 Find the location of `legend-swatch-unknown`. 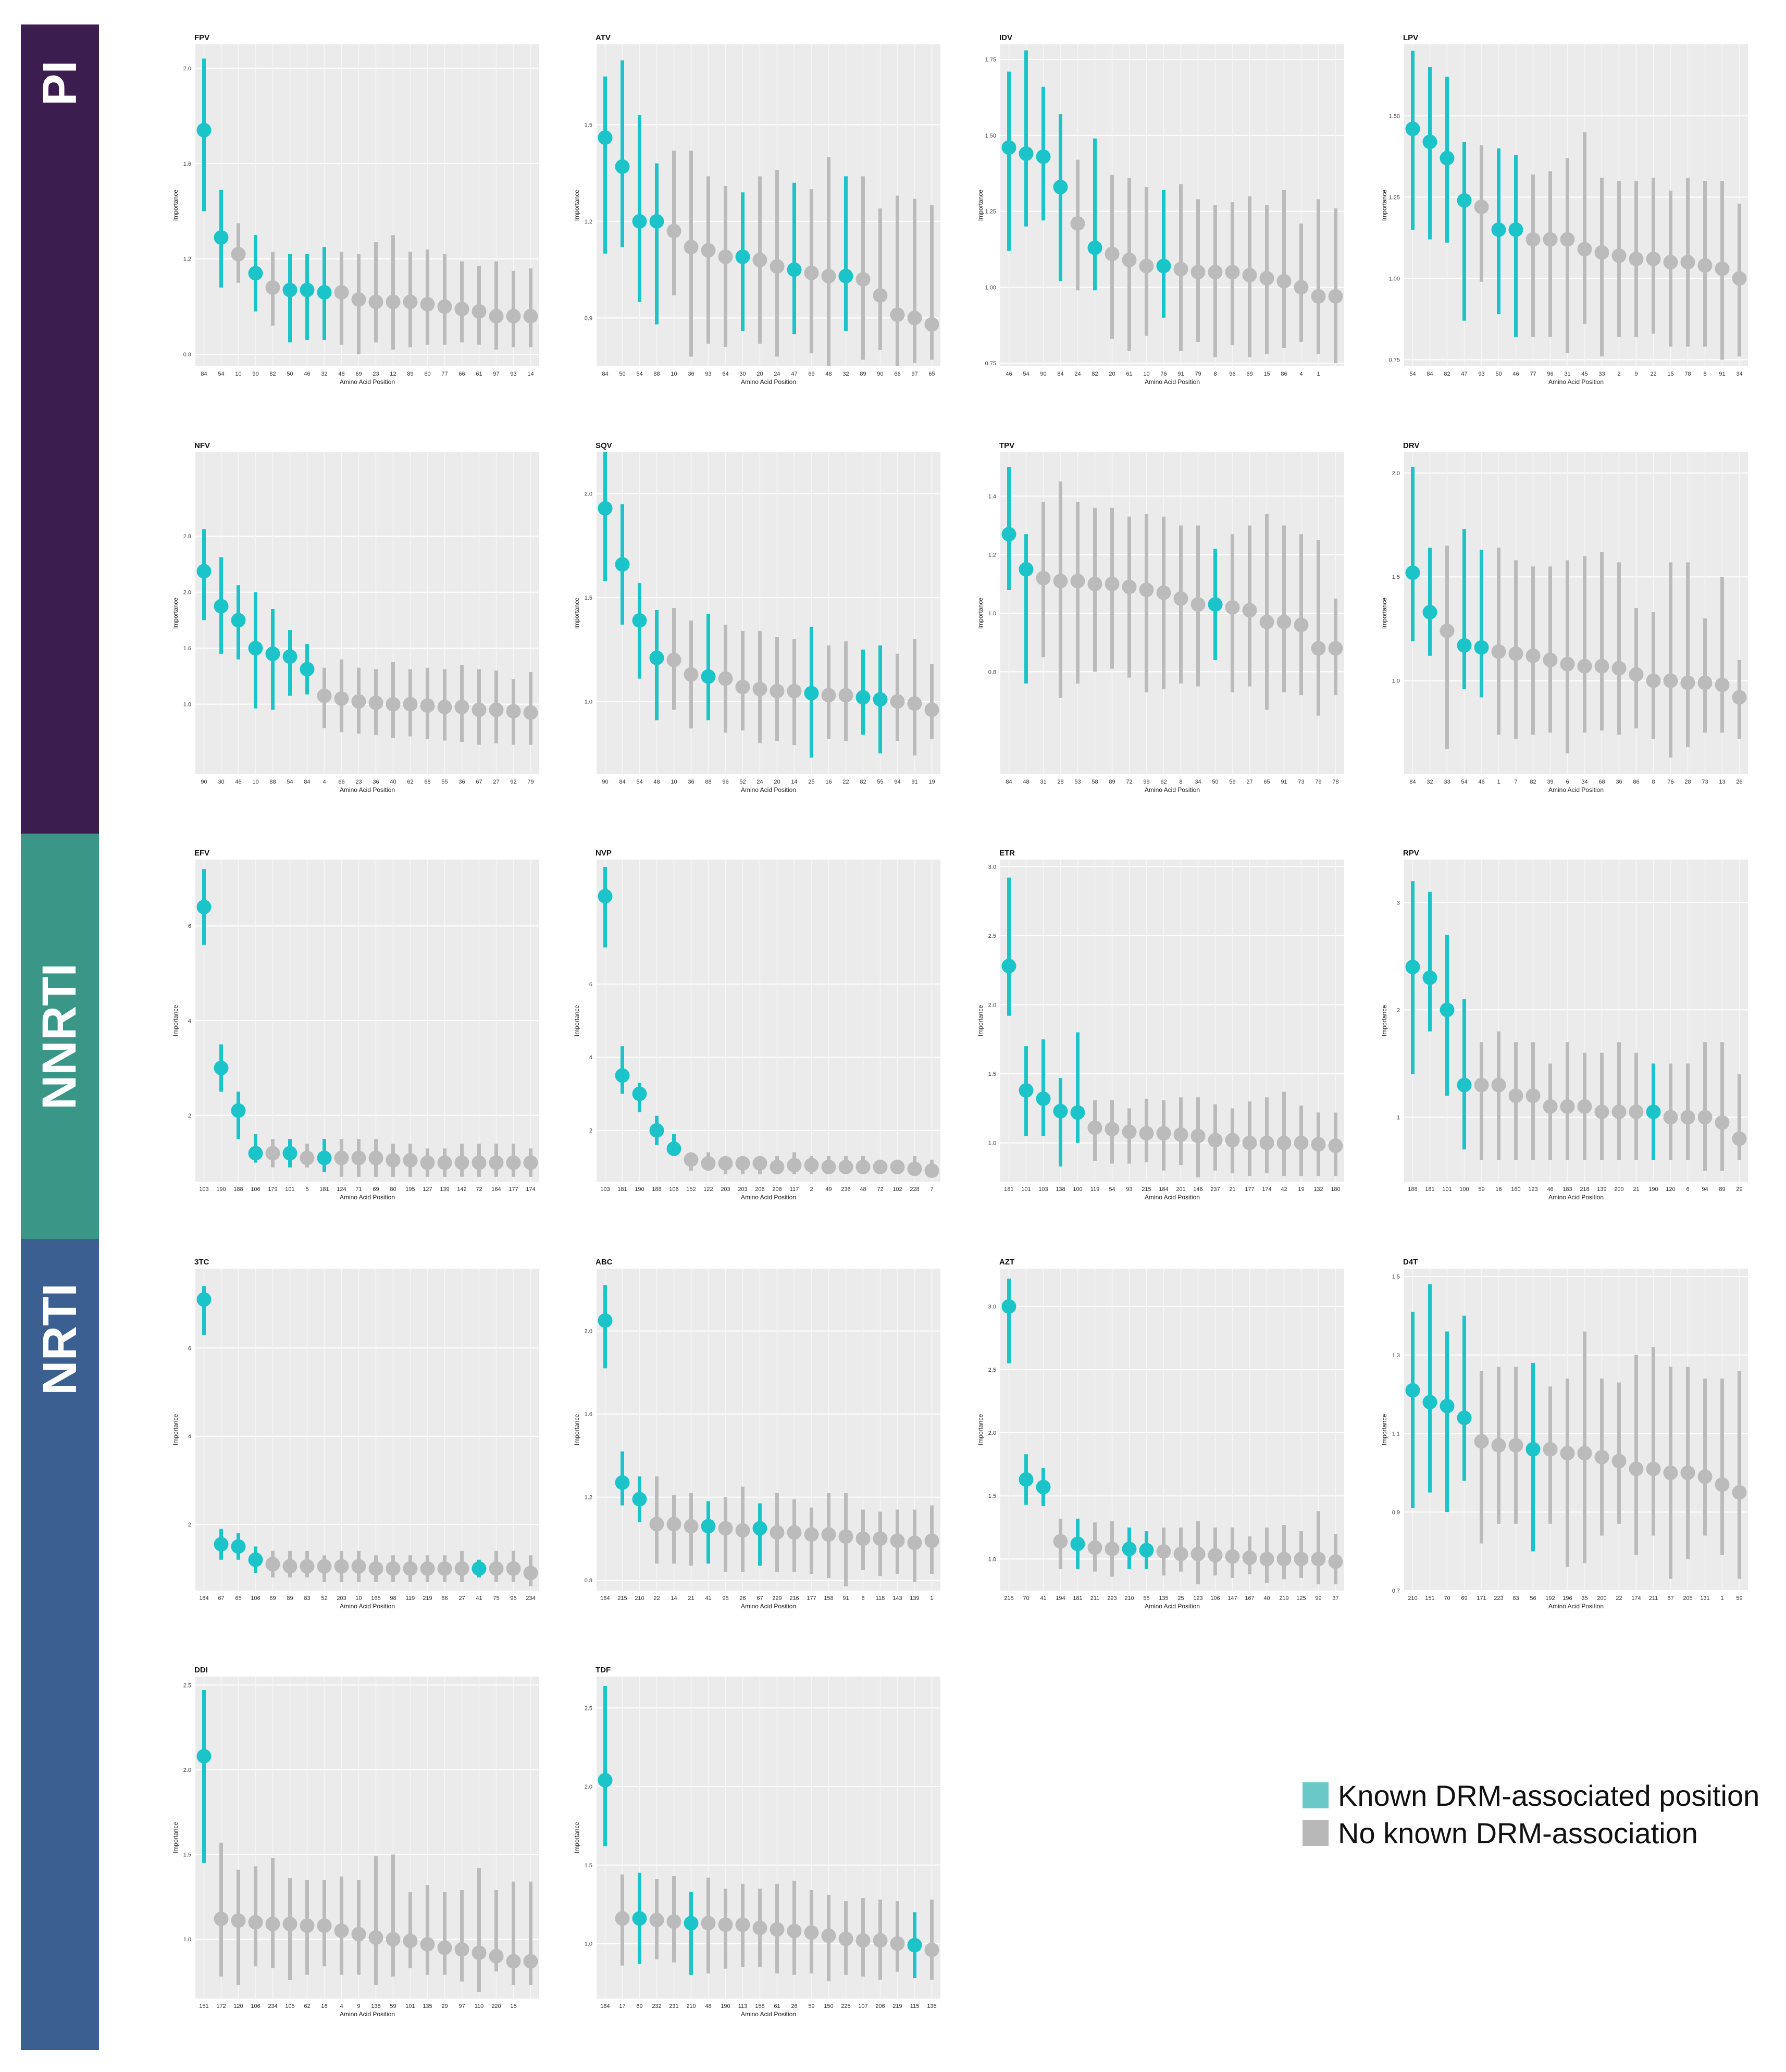

legend-swatch-unknown is located at coordinates (1316, 1833).